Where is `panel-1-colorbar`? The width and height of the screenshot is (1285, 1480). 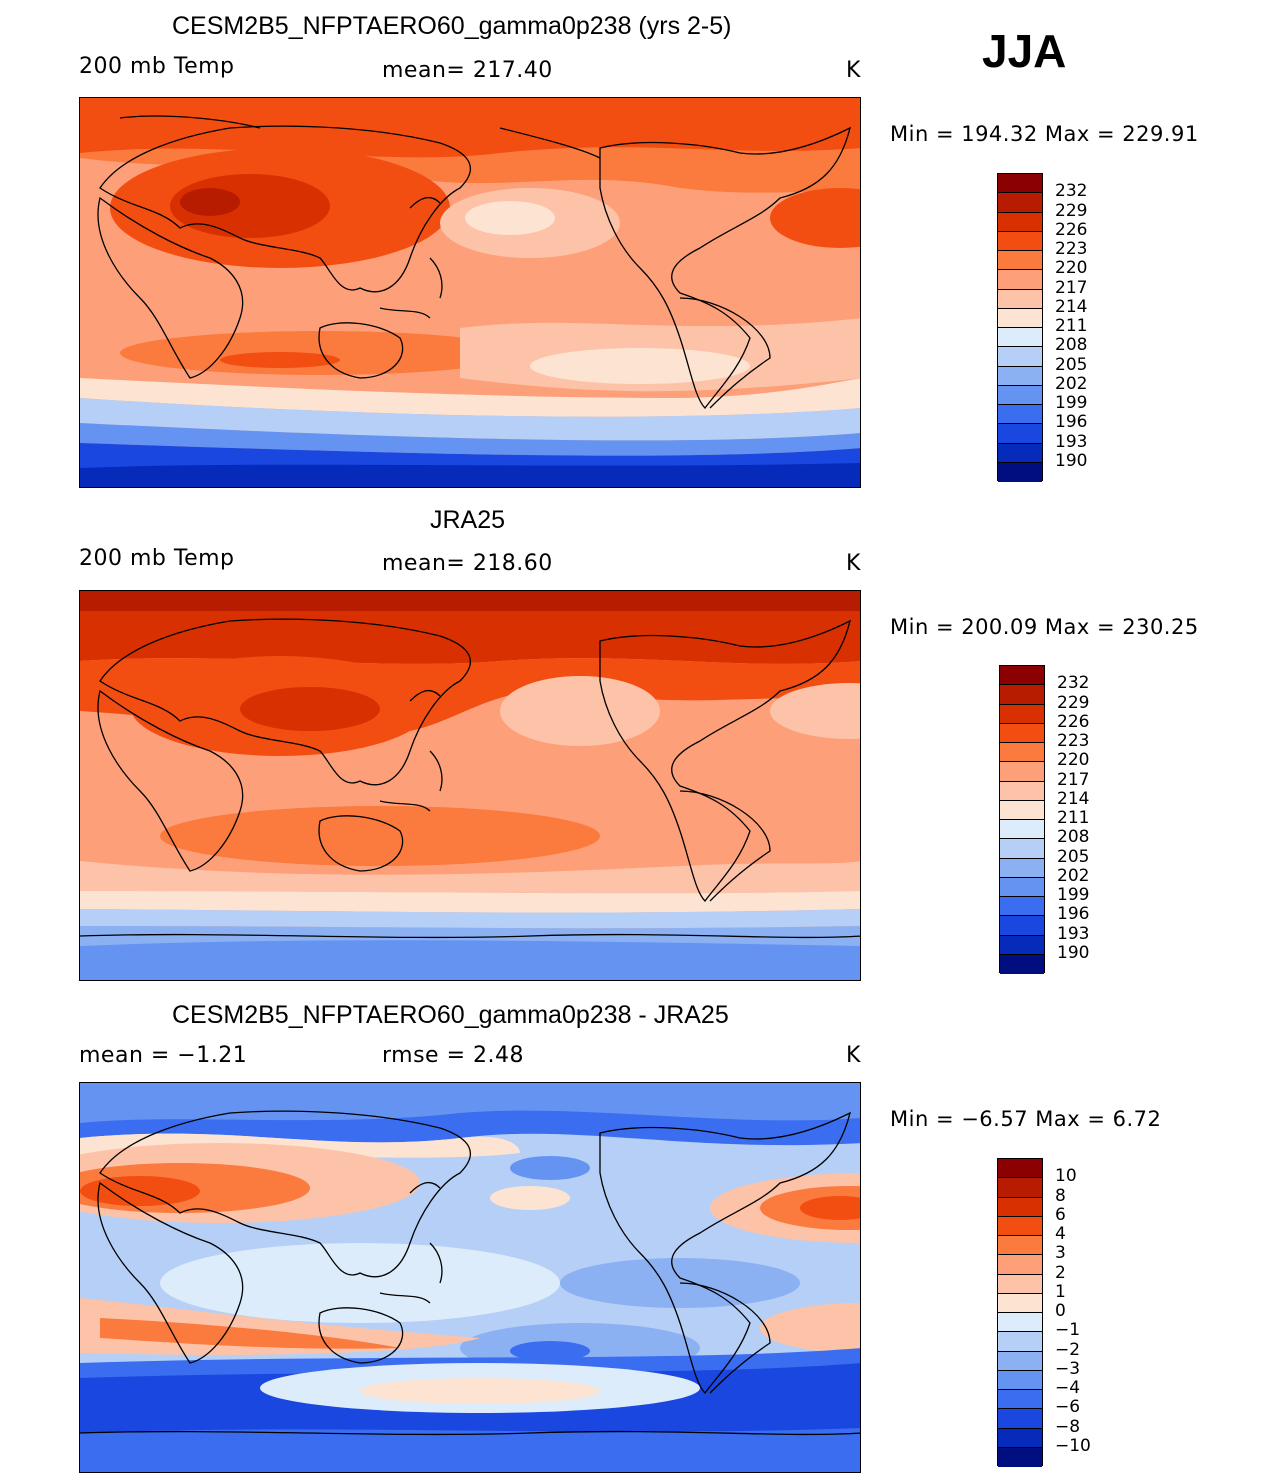 panel-1-colorbar is located at coordinates (1020, 327).